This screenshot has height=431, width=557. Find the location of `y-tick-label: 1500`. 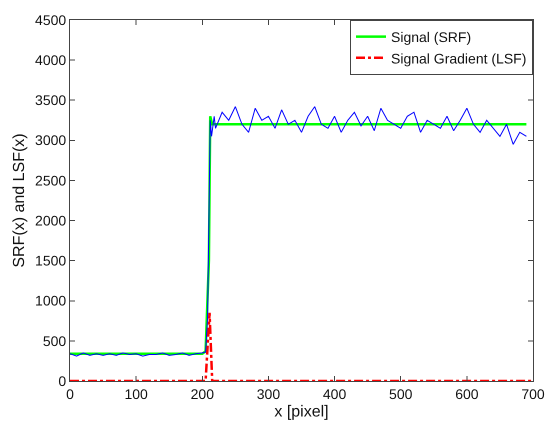

y-tick-label: 1500 is located at coordinates (50, 260).